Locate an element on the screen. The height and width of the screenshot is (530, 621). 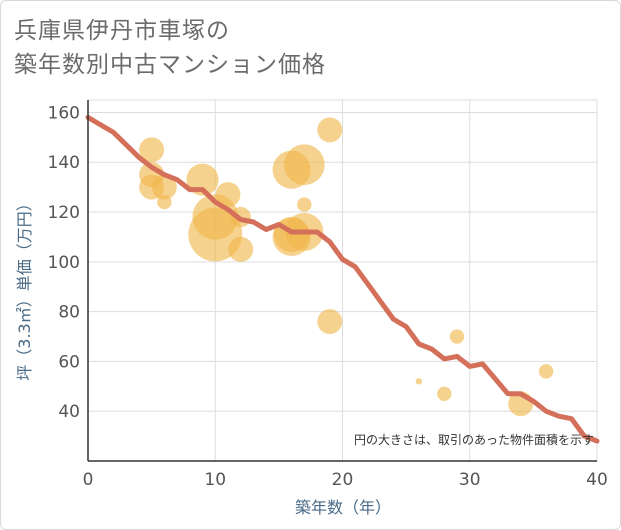
x-tick-label: 40 is located at coordinates (597, 480).